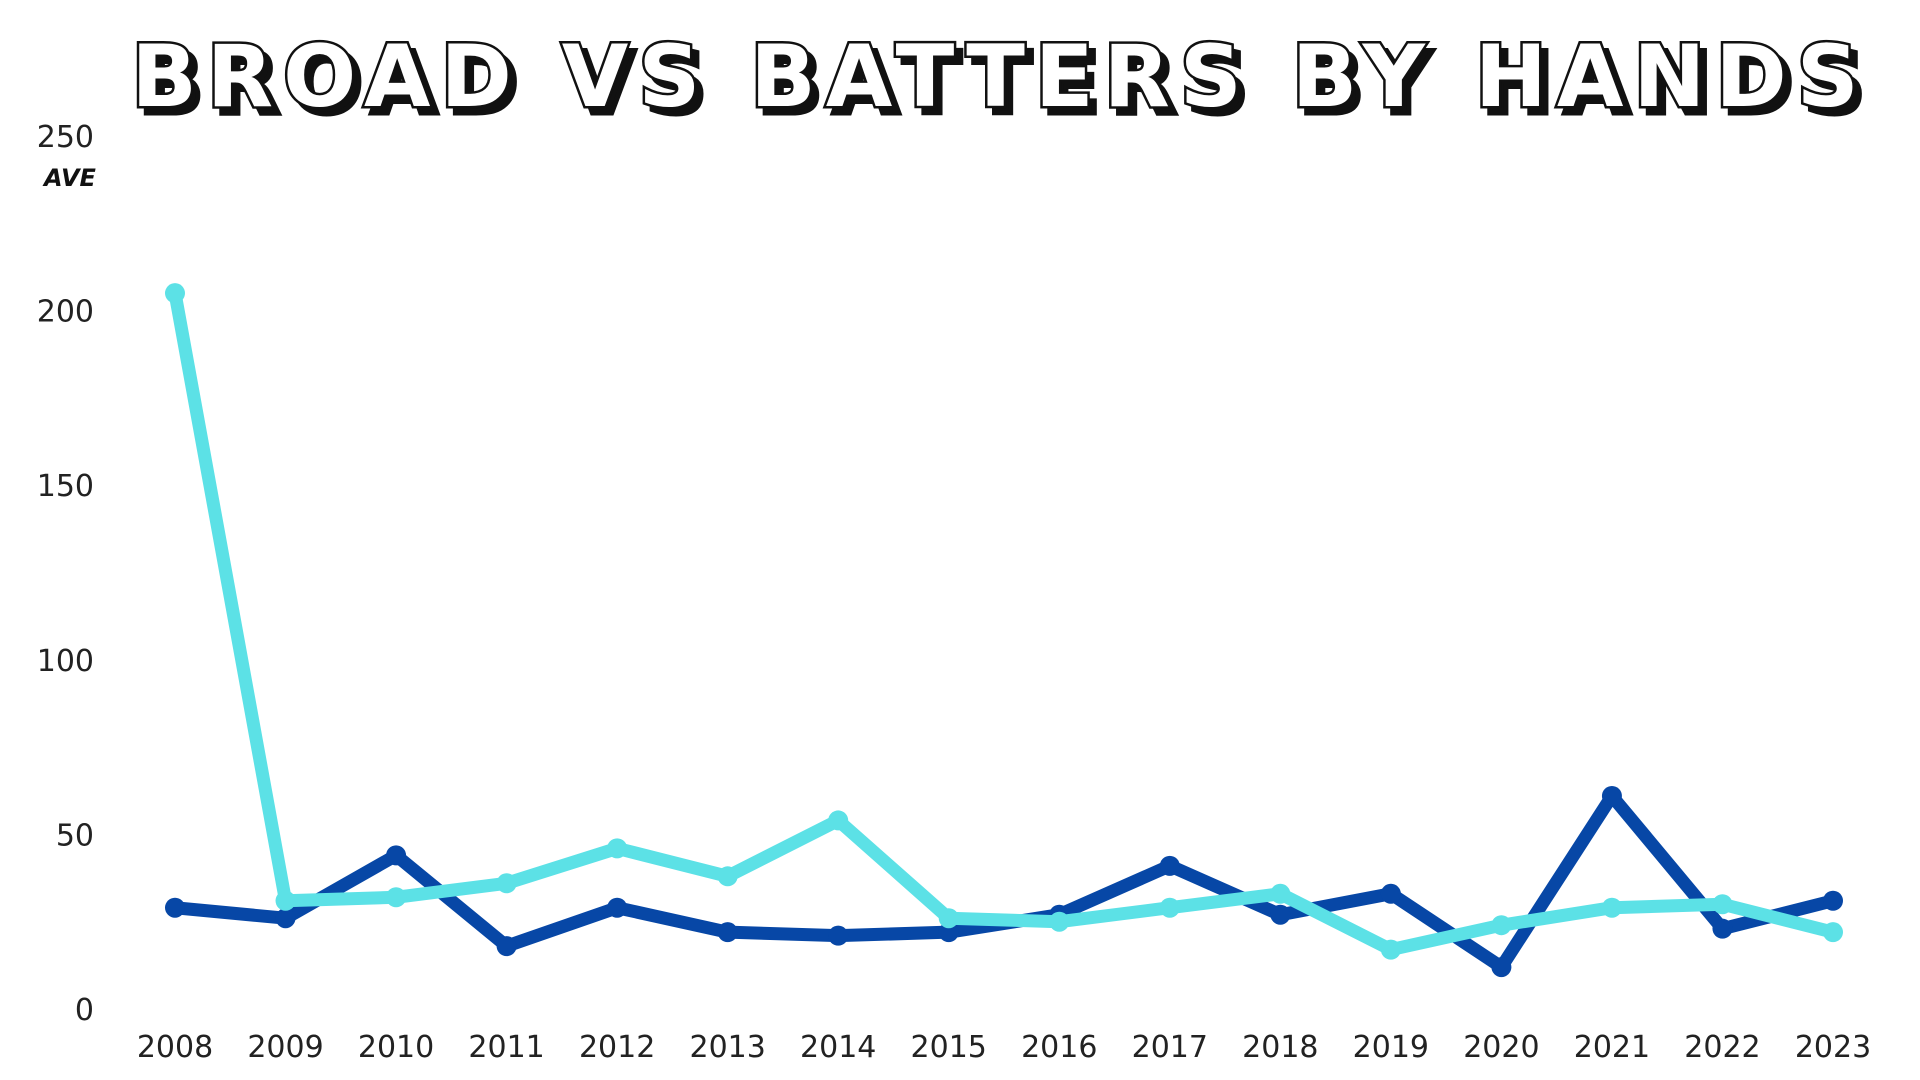 This screenshot has width=1920, height=1080. What do you see at coordinates (949, 1047) in the screenshot?
I see `x-tick-label: 2015` at bounding box center [949, 1047].